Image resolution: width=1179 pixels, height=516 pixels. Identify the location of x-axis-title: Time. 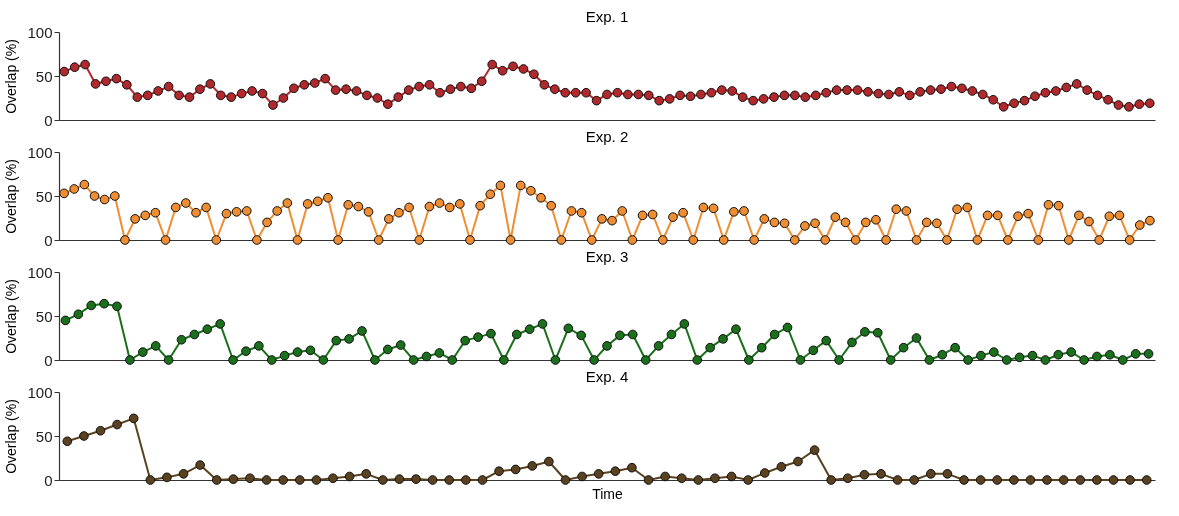
(608, 493).